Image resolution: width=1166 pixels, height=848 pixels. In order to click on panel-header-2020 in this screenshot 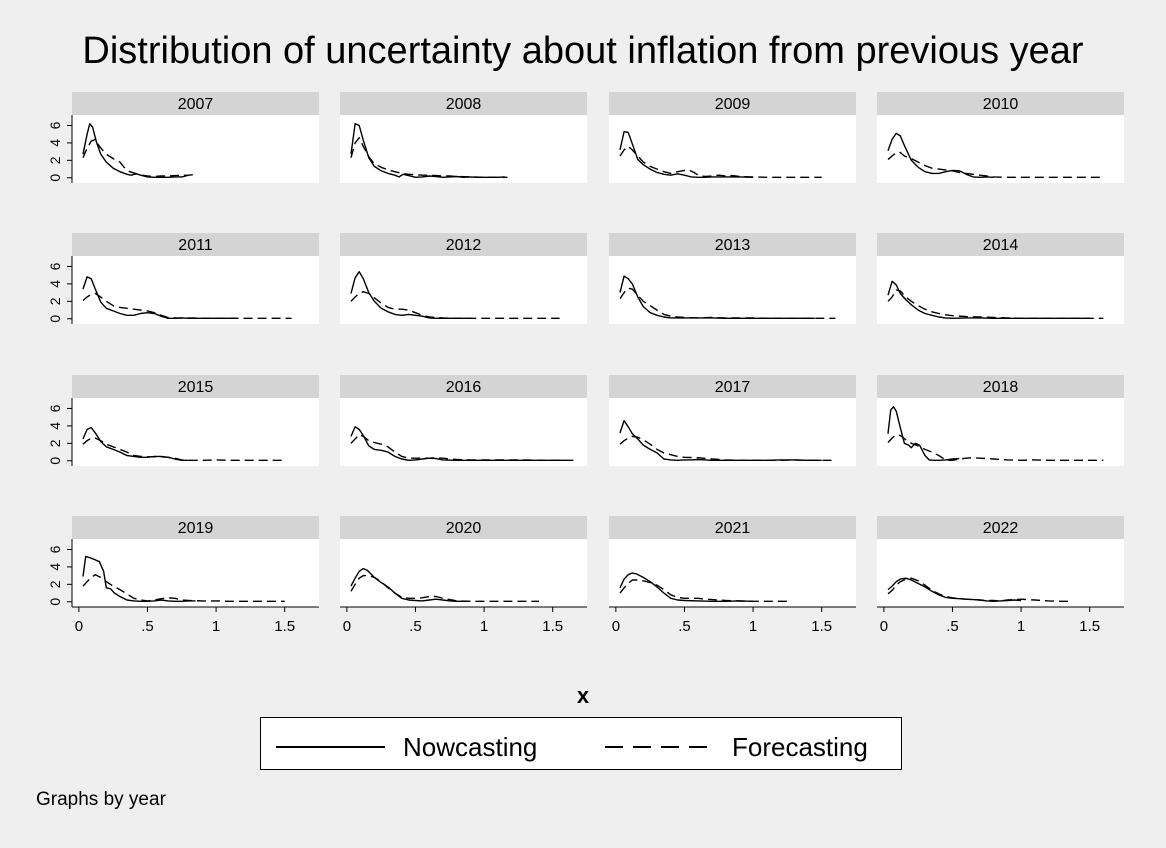, I will do `click(463, 527)`.